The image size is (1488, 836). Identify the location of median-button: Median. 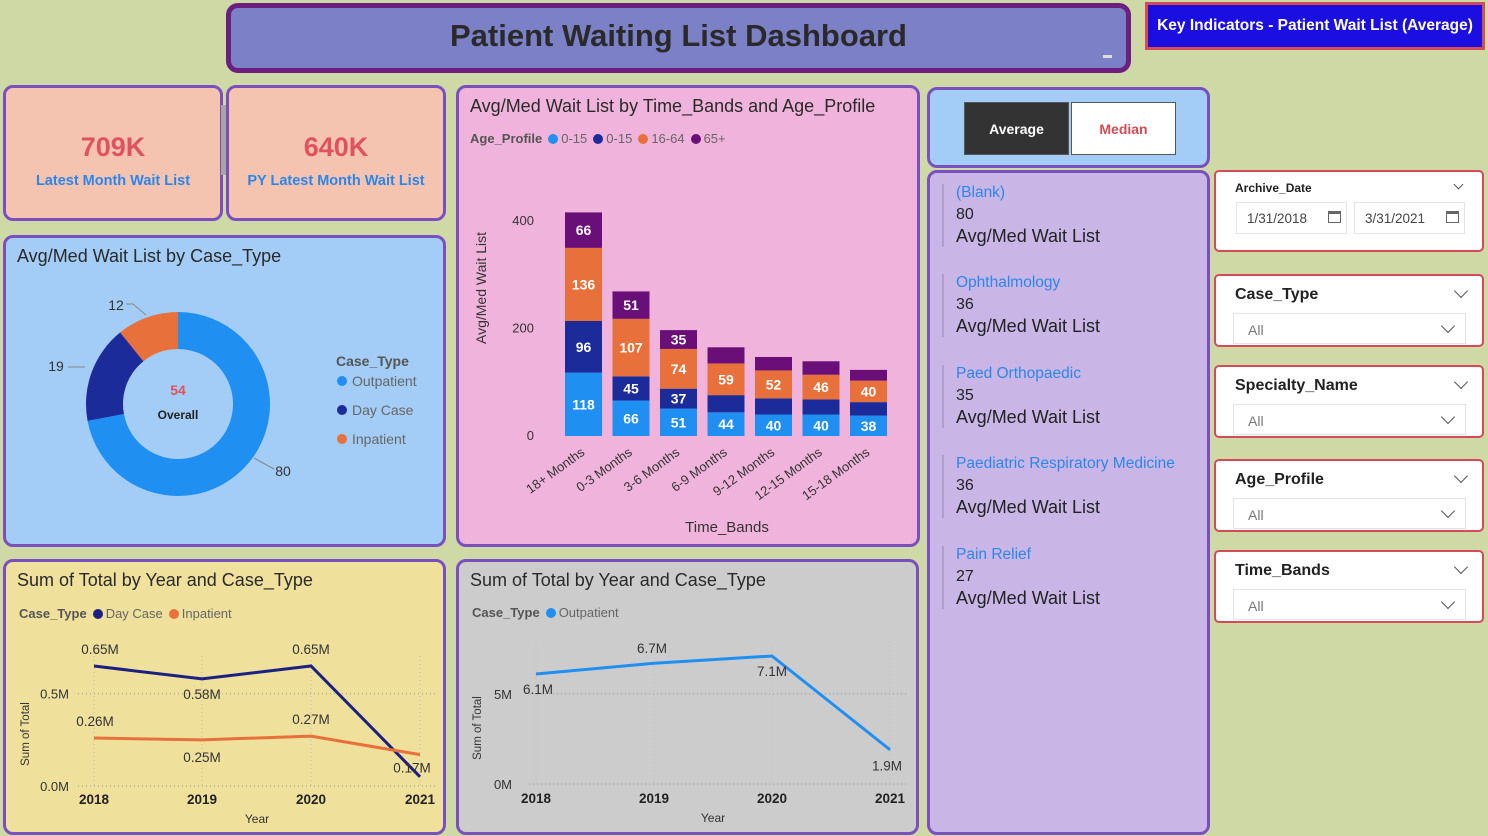
(1123, 128).